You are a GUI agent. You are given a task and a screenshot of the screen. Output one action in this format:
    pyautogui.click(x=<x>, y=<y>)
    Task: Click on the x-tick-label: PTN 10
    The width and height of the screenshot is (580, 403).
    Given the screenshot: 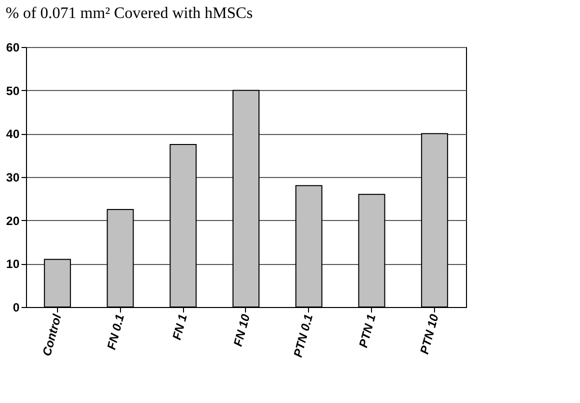 What is the action you would take?
    pyautogui.click(x=429, y=334)
    